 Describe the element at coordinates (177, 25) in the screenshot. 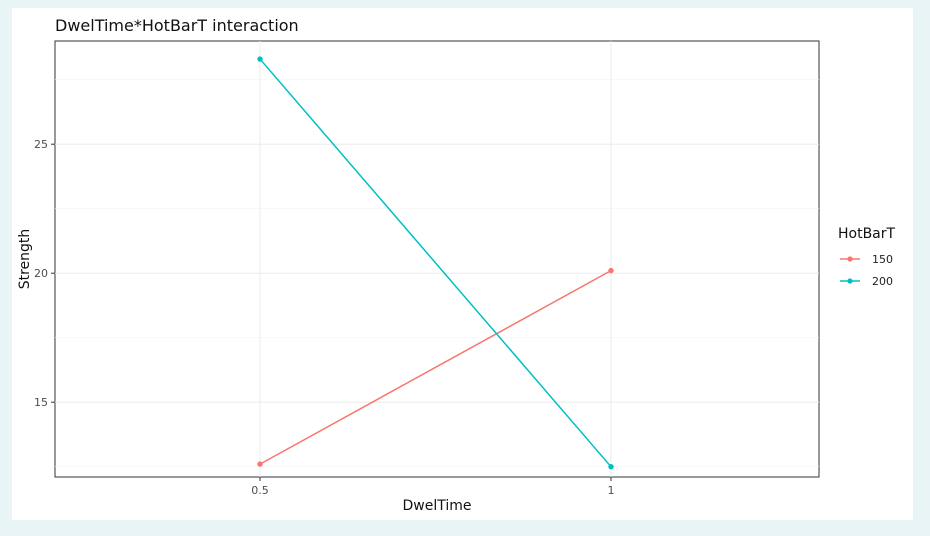

I see `chart-title: DwelTime*HotBarT interaction` at that location.